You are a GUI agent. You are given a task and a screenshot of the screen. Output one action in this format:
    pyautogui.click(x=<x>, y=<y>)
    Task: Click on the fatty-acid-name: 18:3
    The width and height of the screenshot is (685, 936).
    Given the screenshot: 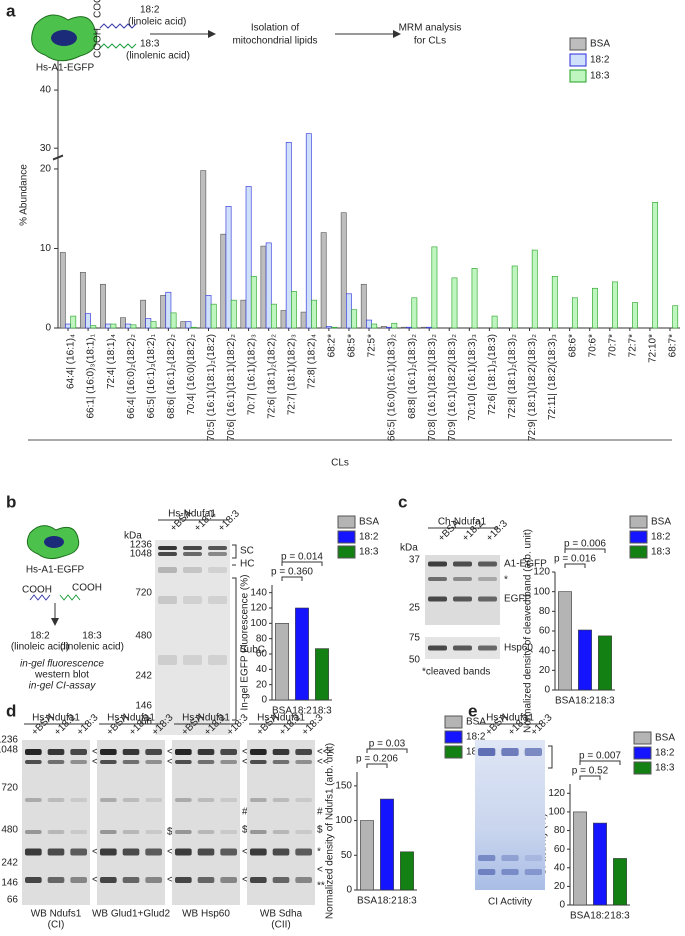 What is the action you would take?
    pyautogui.click(x=92, y=636)
    